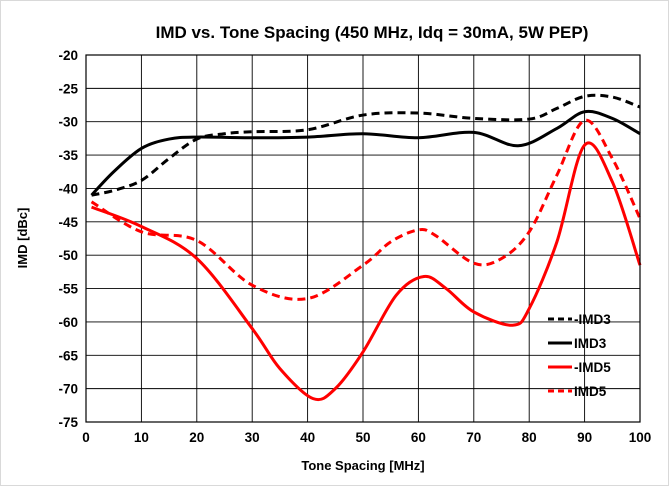 This screenshot has height=491, width=669. I want to click on y-tick-label: -20, so click(68, 55).